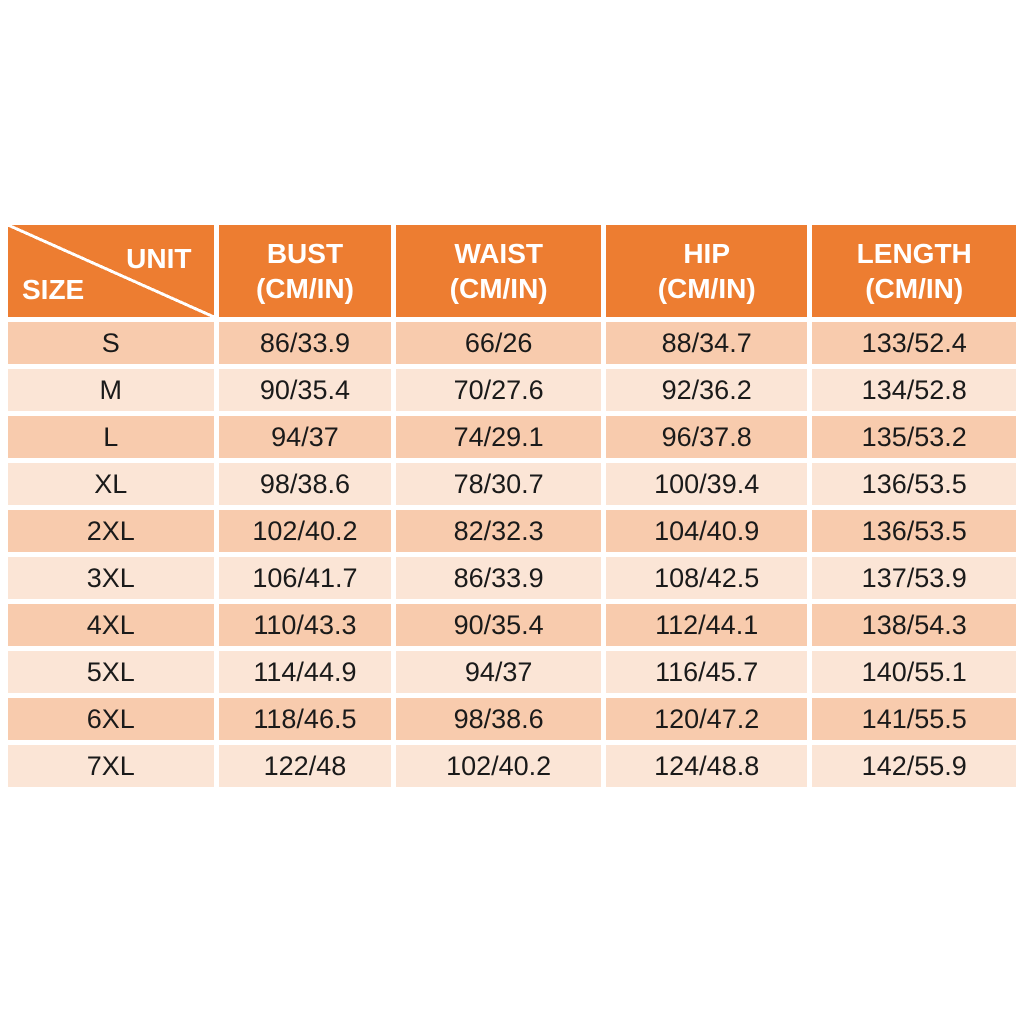  Describe the element at coordinates (706, 625) in the screenshot. I see `hip-cell: 112/44.1` at that location.